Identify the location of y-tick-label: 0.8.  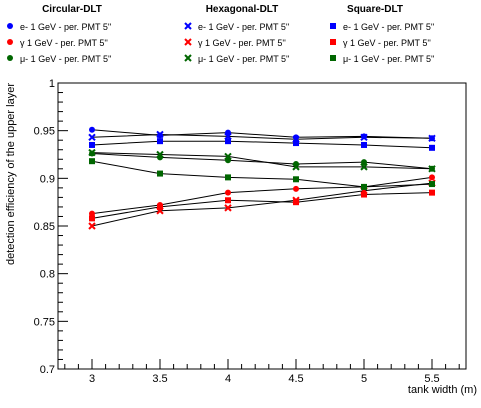
(47, 275).